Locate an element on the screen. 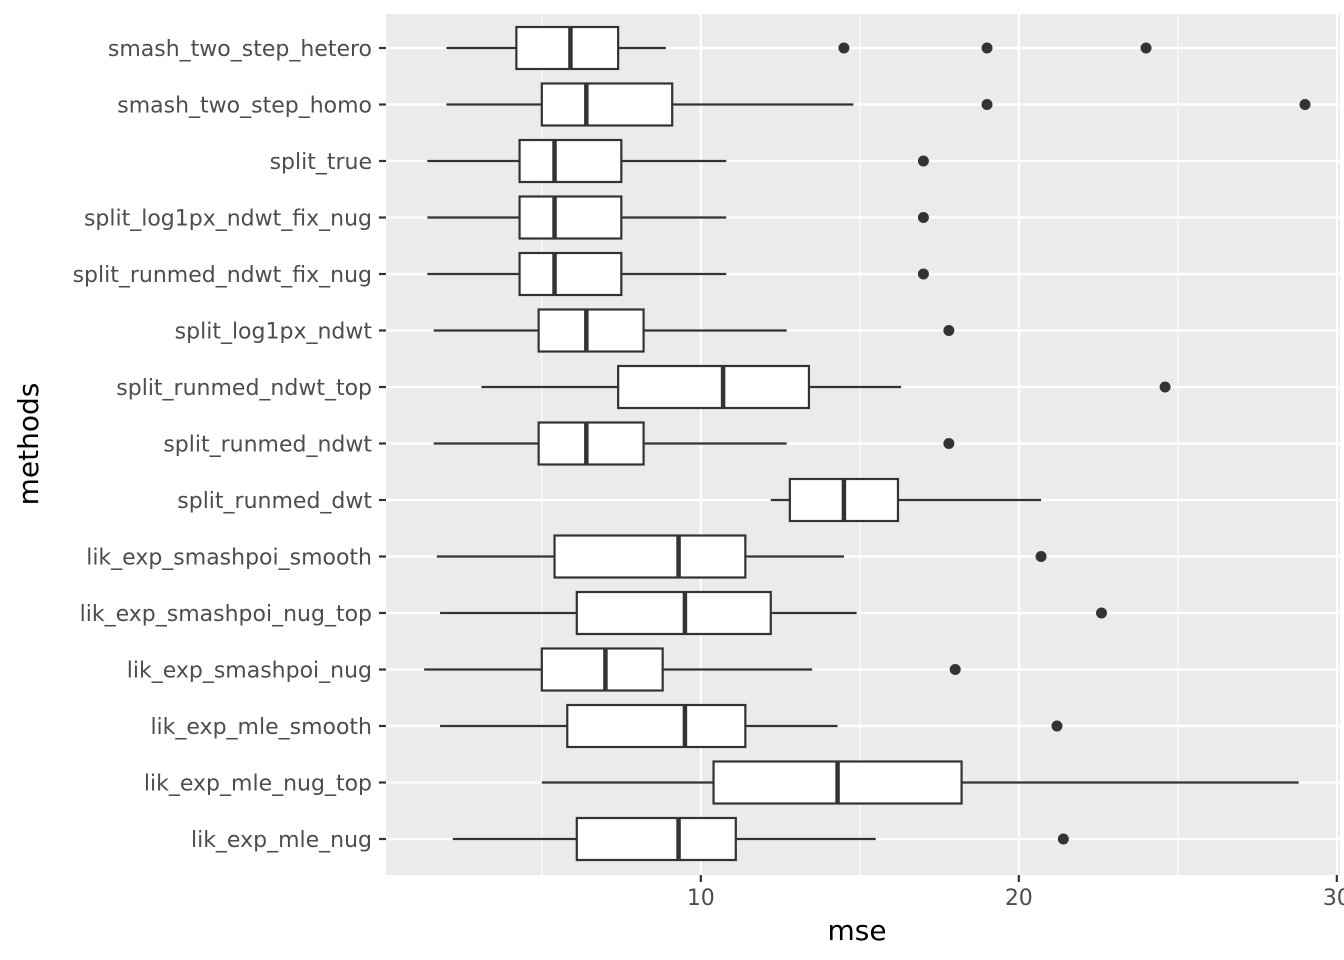  box-lik_exp_smashpoi_nug is located at coordinates (692, 669).